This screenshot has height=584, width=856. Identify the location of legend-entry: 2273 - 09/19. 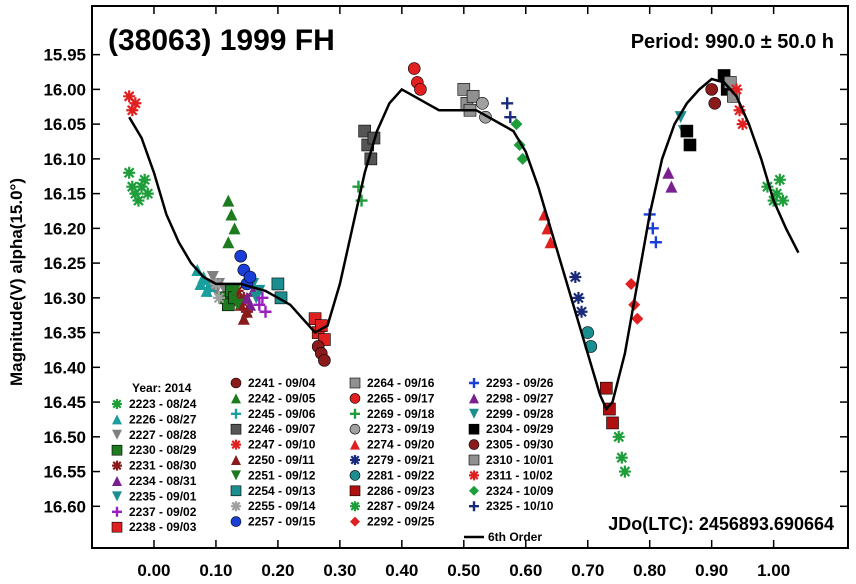
(401, 429).